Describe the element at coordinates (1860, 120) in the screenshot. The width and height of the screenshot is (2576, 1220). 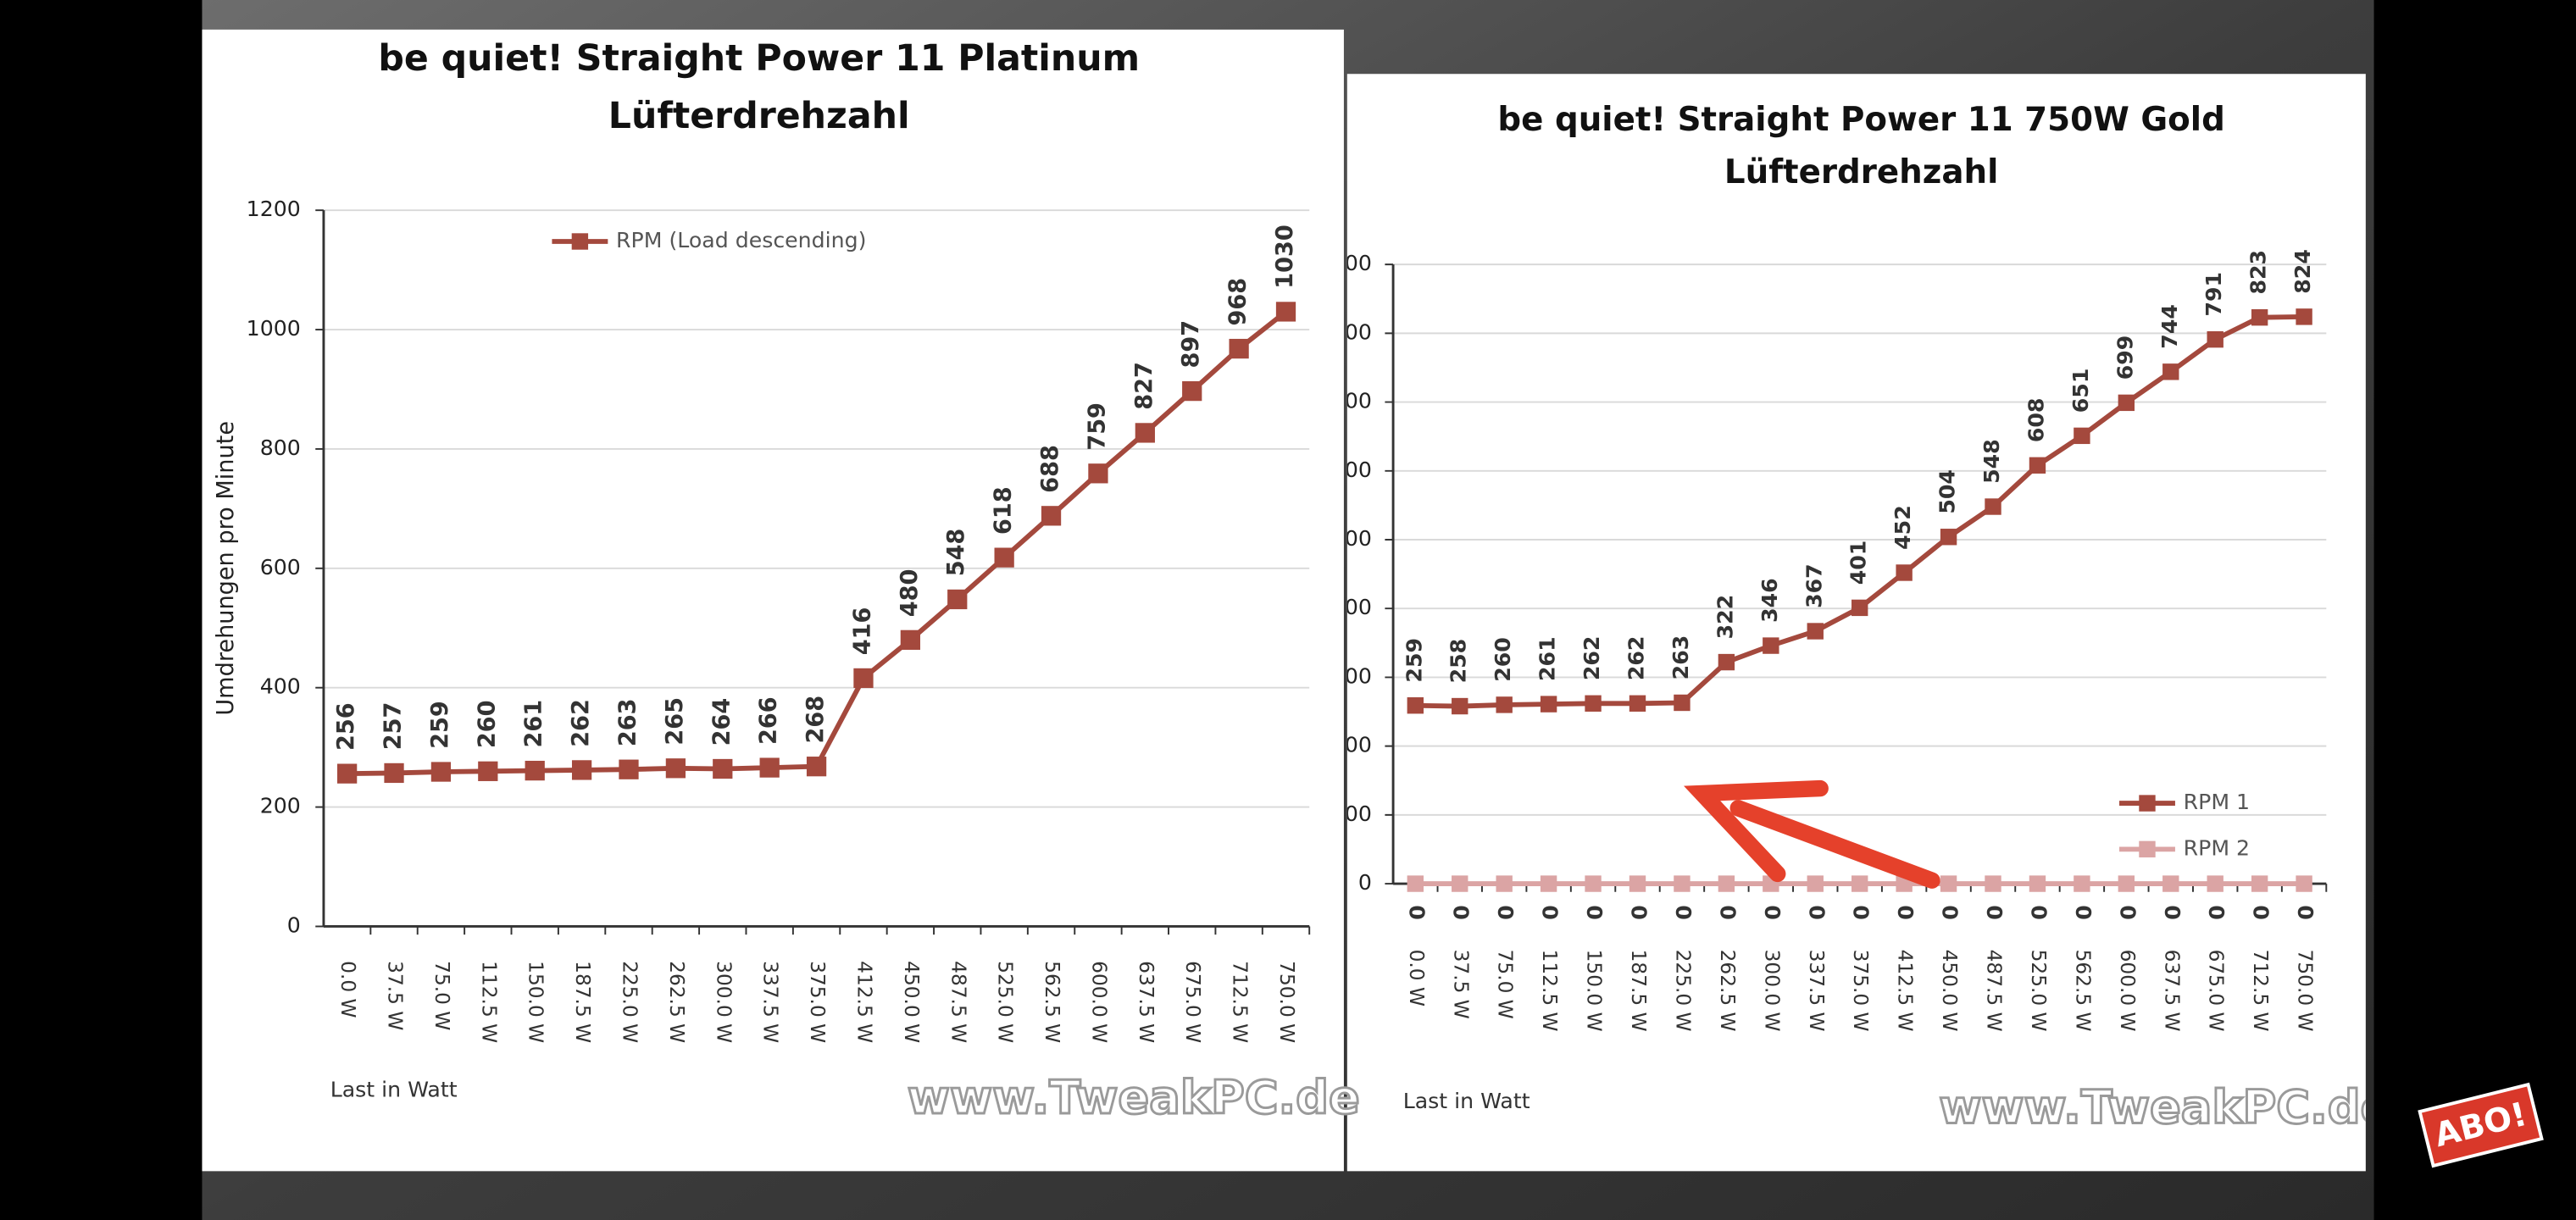
I see `chart-title: be quiet! Straight Power 11 750W Gold` at that location.